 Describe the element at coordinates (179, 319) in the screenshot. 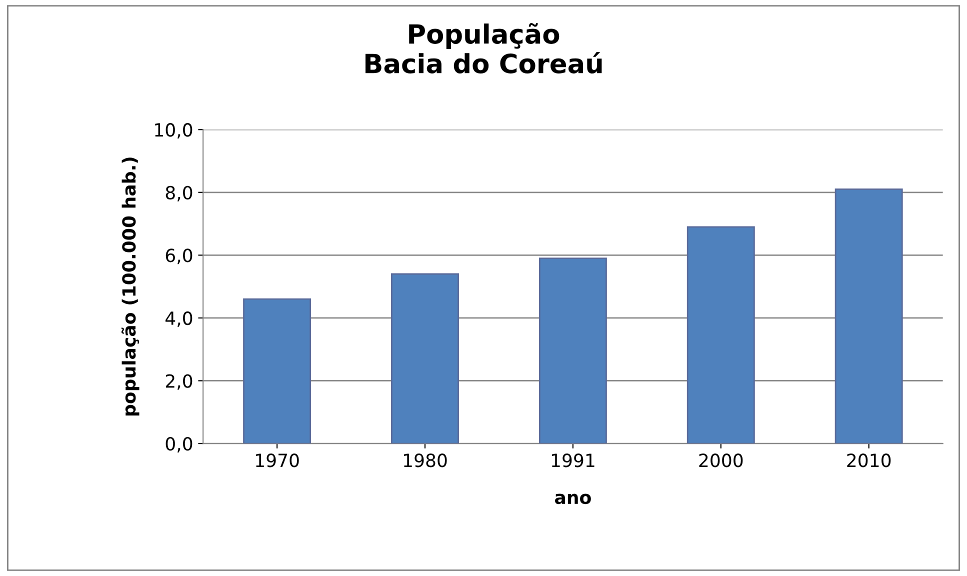

I see `y-tick-label: 4,0` at that location.